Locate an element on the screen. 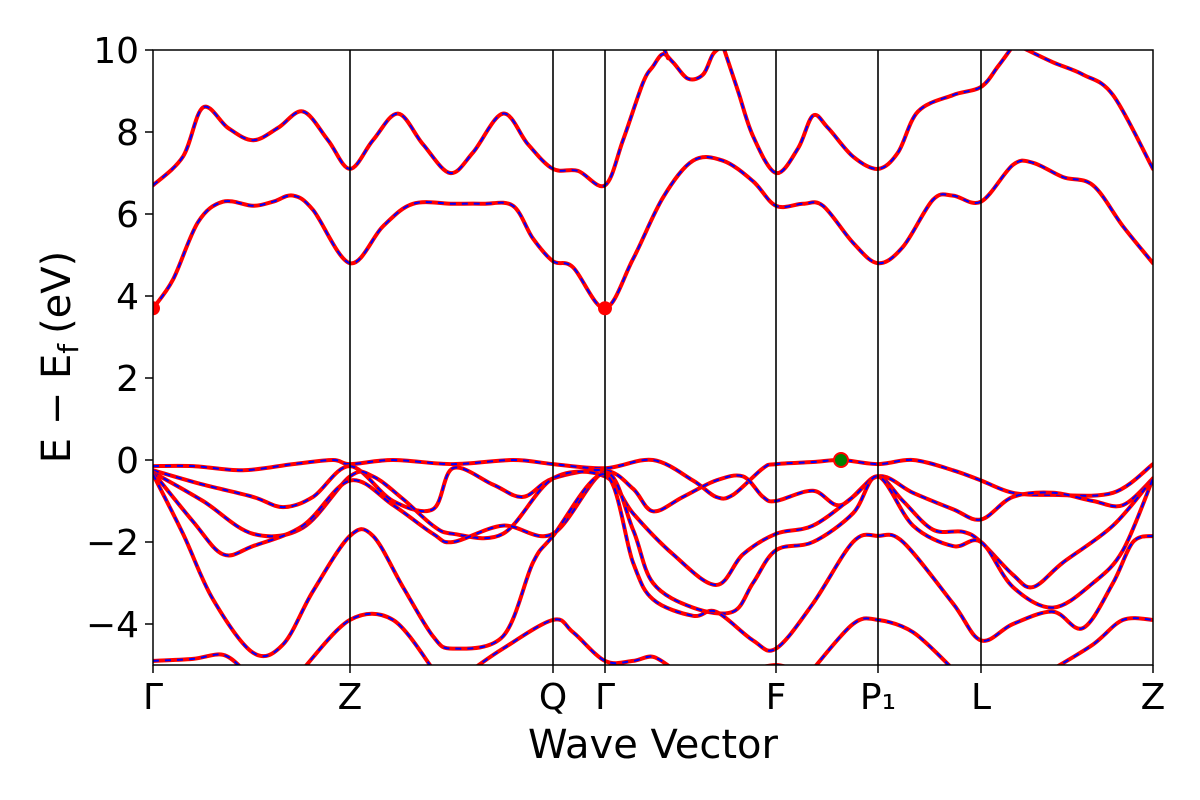 Image resolution: width=1200 pixels, height=800 pixels. y-tick-label-1: 8 is located at coordinates (127, 133).